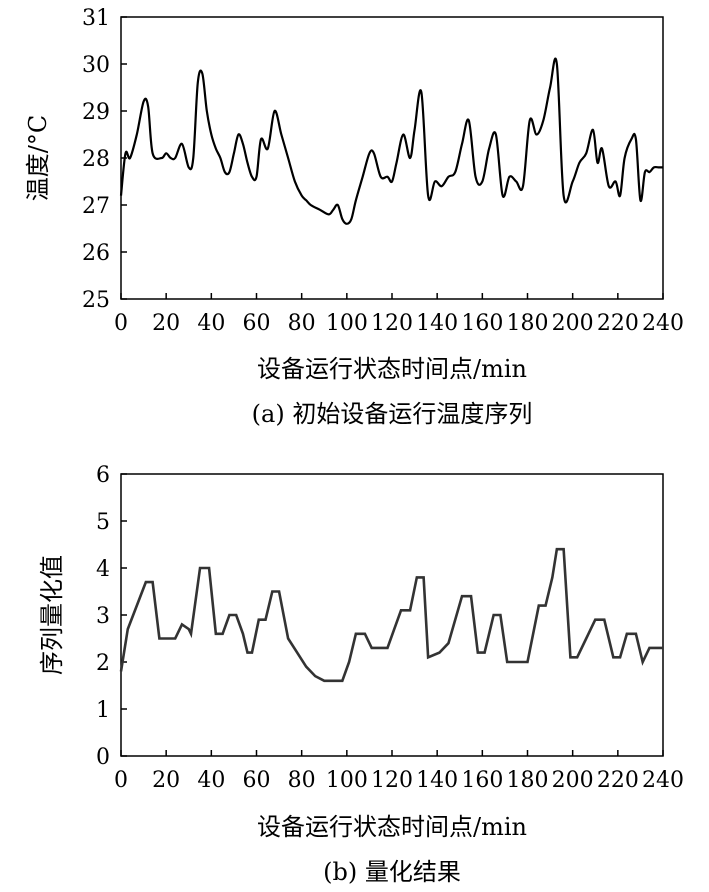 The image size is (709, 892). Describe the element at coordinates (96, 18) in the screenshot. I see `y-tick-label: 31` at that location.